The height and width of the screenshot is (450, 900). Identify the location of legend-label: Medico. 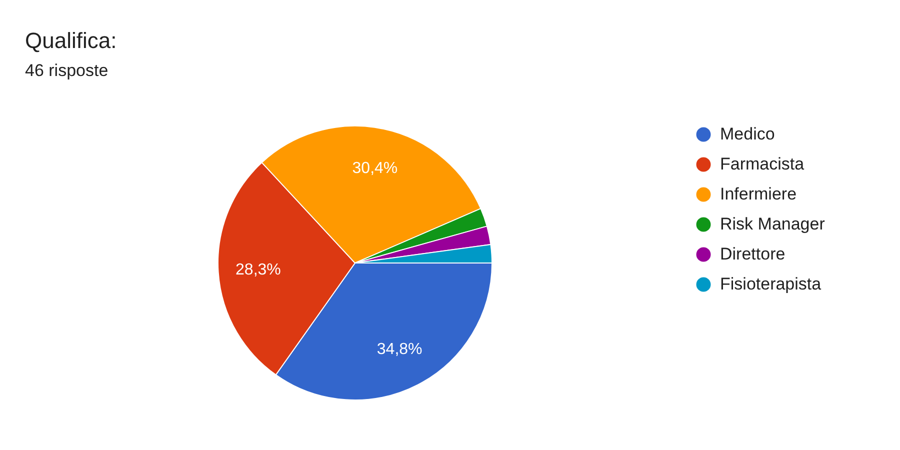
(747, 134).